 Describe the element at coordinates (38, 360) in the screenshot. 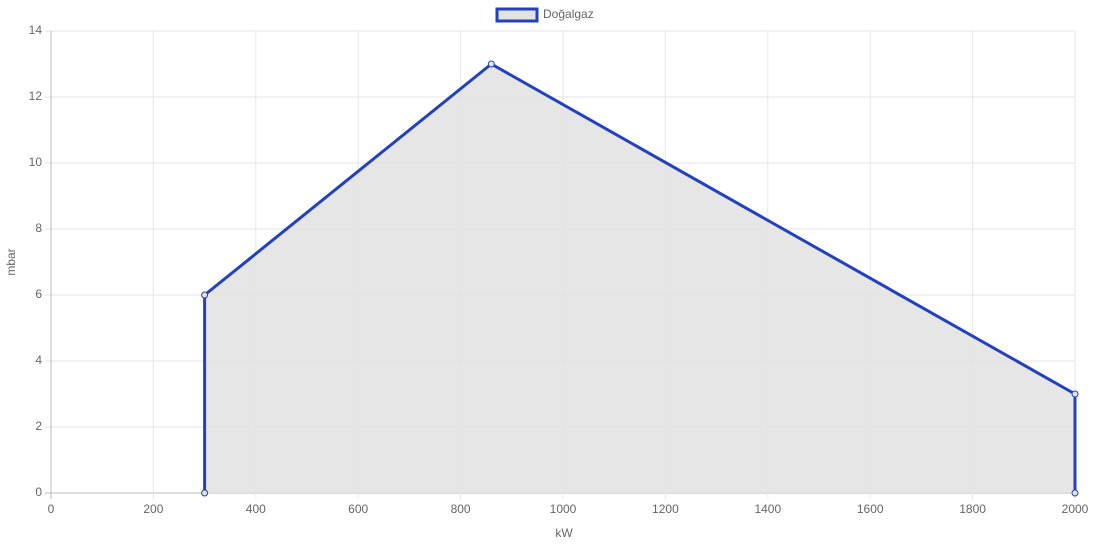

I see `y-tick-label: 4` at that location.